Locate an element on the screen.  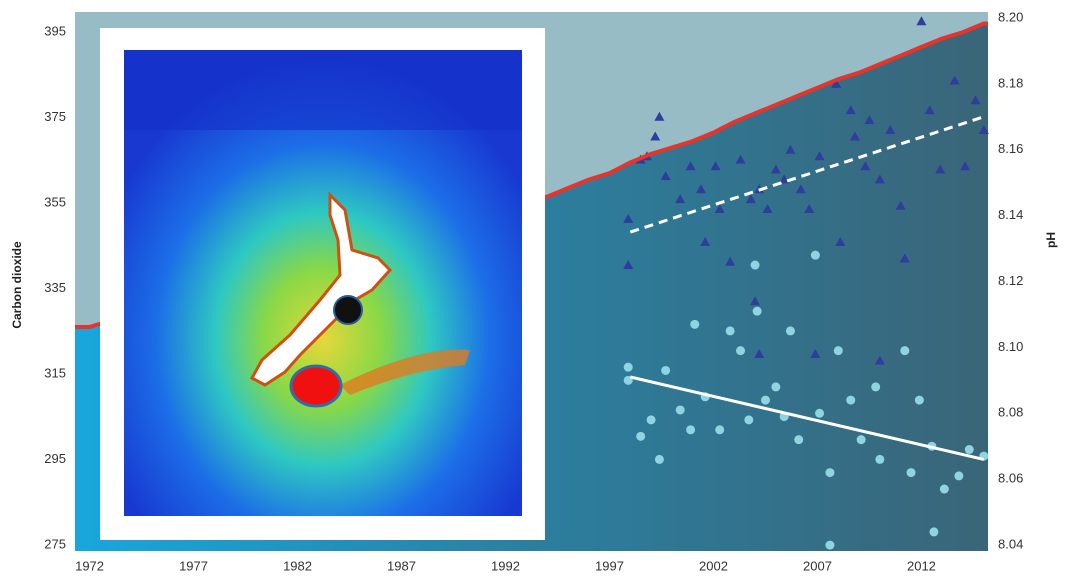
x-tick-label: 1982 is located at coordinates (297, 565).